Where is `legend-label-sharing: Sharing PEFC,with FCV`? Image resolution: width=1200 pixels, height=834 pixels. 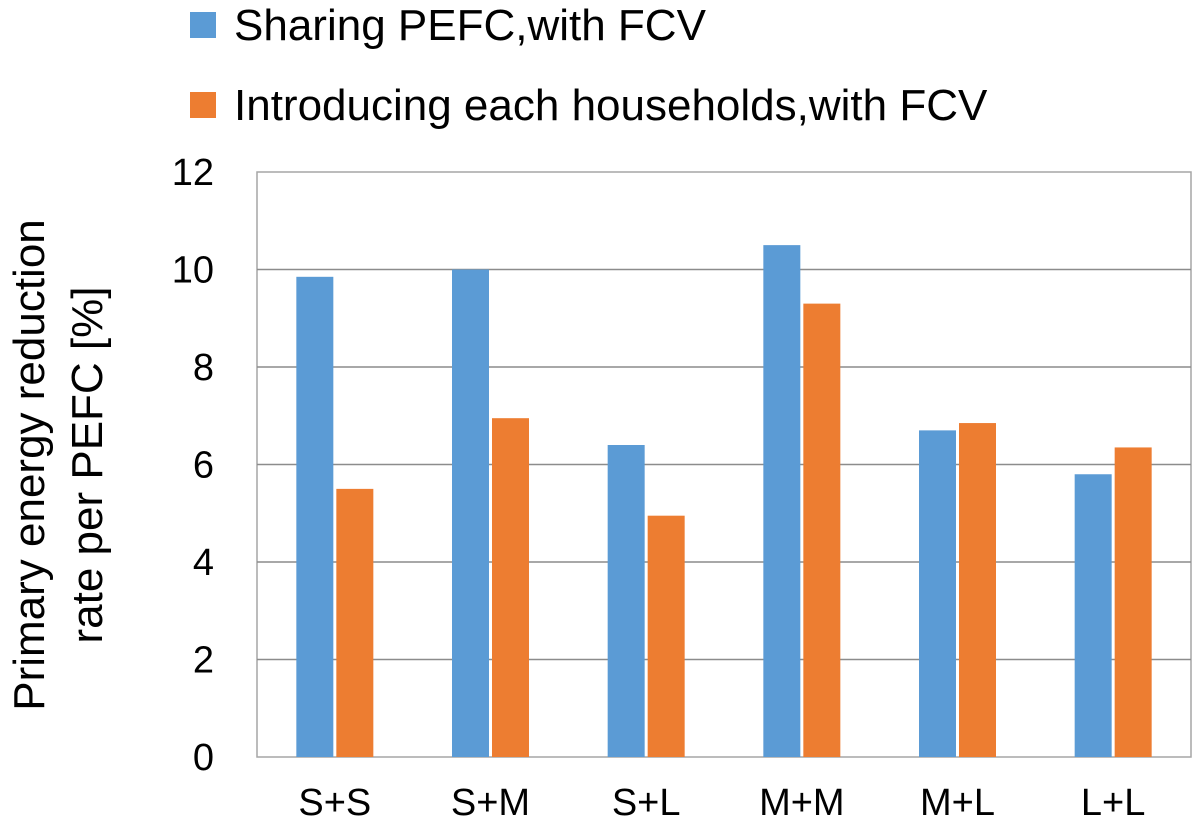 legend-label-sharing: Sharing PEFC,with FCV is located at coordinates (470, 25).